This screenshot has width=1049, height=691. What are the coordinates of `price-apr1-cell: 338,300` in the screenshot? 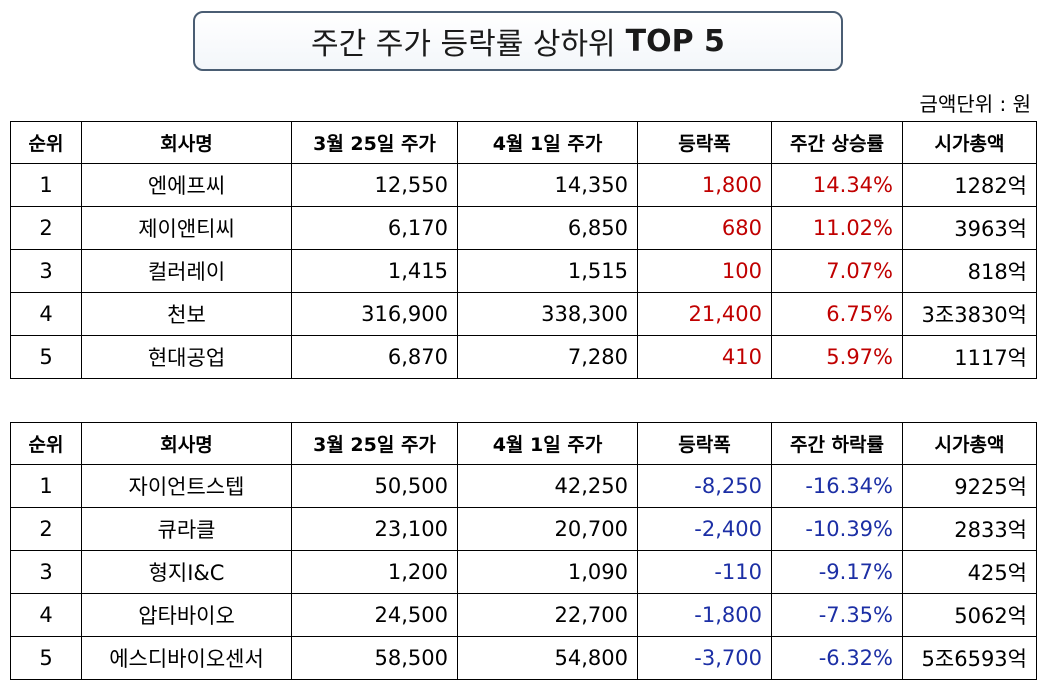 It's located at (547, 314).